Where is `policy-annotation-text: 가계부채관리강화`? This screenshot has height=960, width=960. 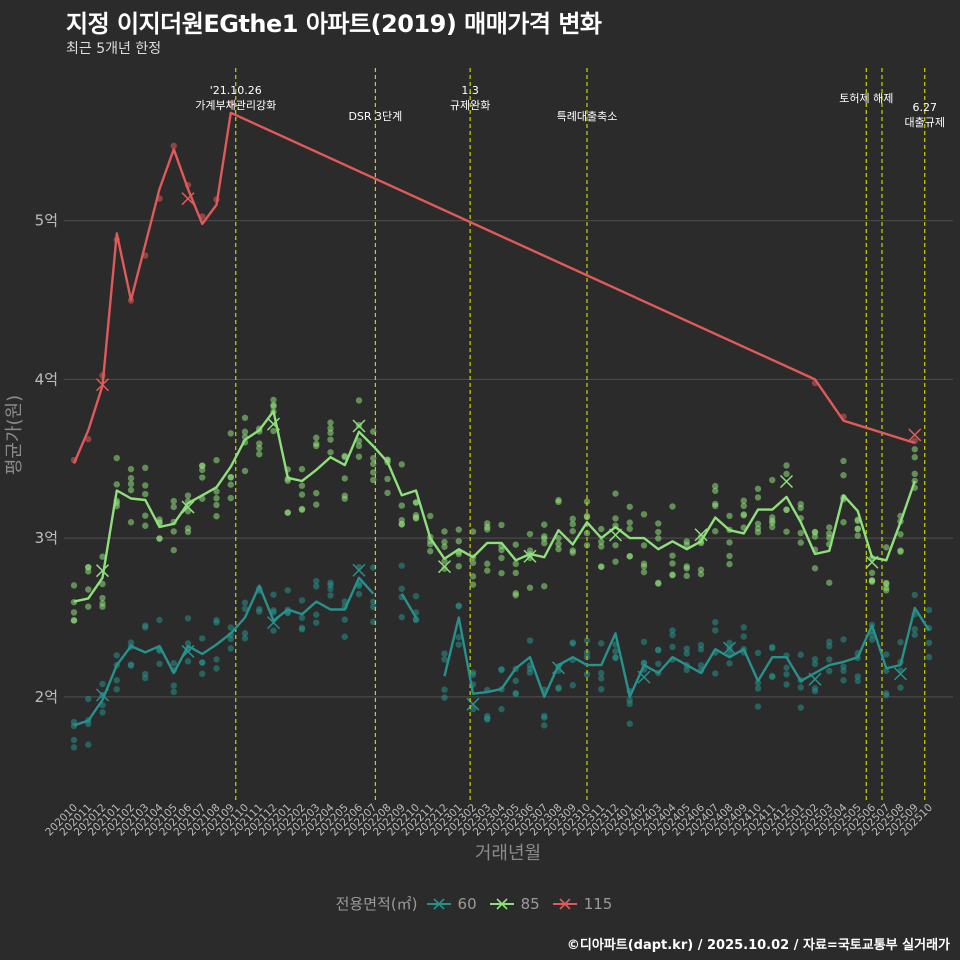 policy-annotation-text: 가계부채관리강화 is located at coordinates (235, 105).